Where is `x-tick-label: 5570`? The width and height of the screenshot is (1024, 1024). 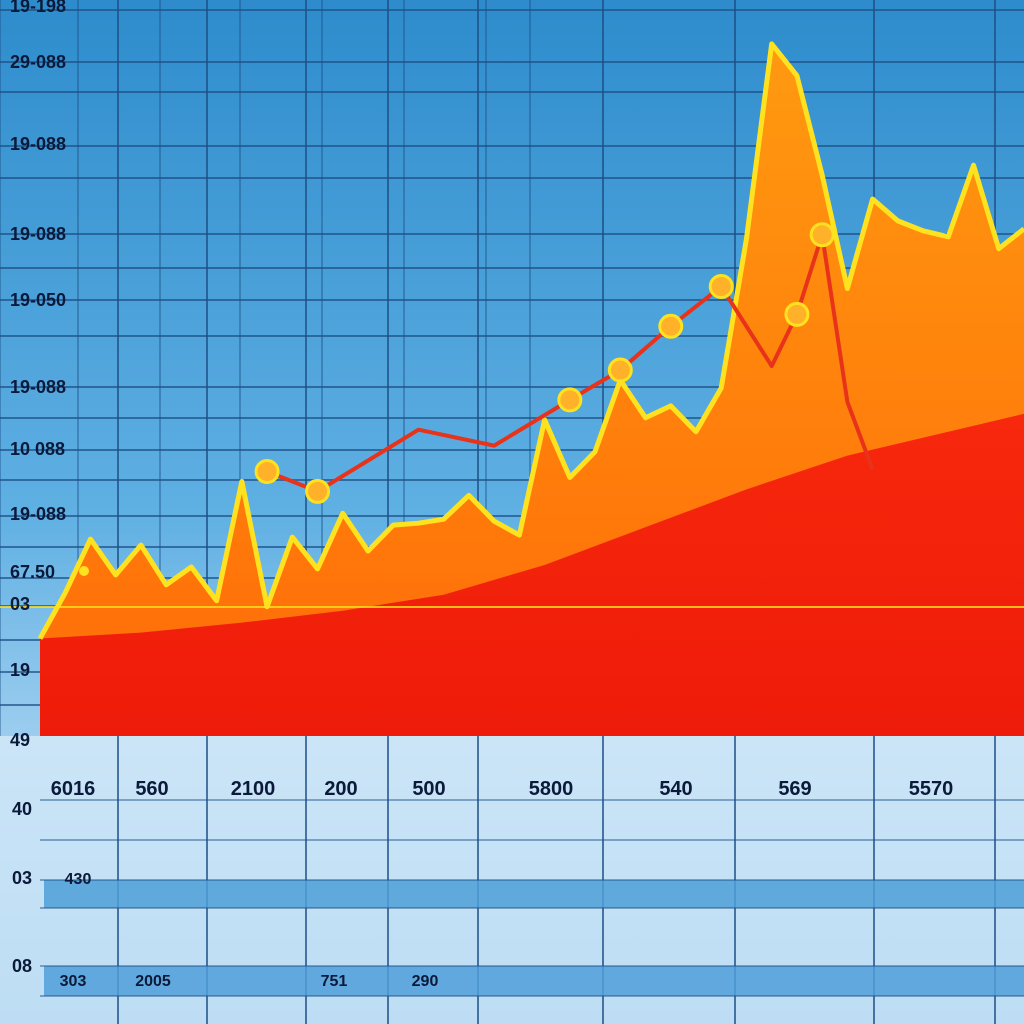
x-tick-label: 5570 is located at coordinates (931, 789).